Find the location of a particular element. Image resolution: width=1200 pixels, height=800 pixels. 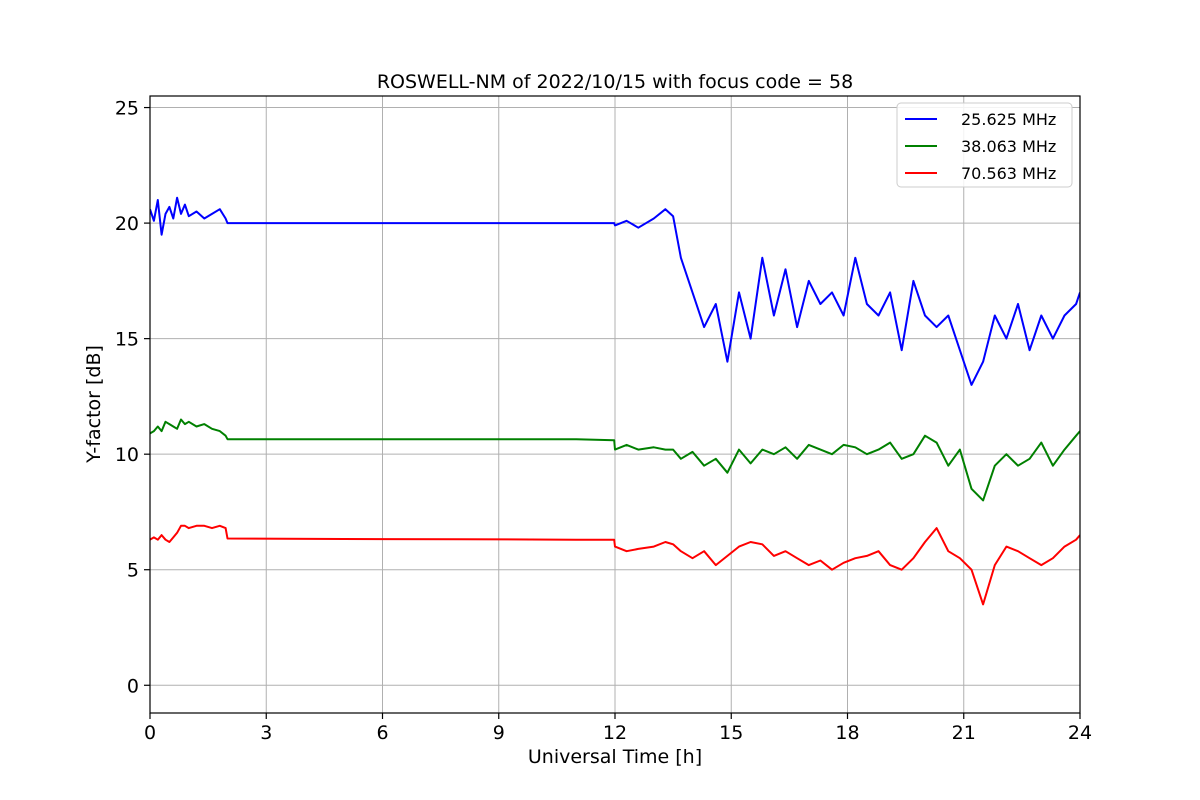

y-tick-label: 0 is located at coordinates (133, 686).